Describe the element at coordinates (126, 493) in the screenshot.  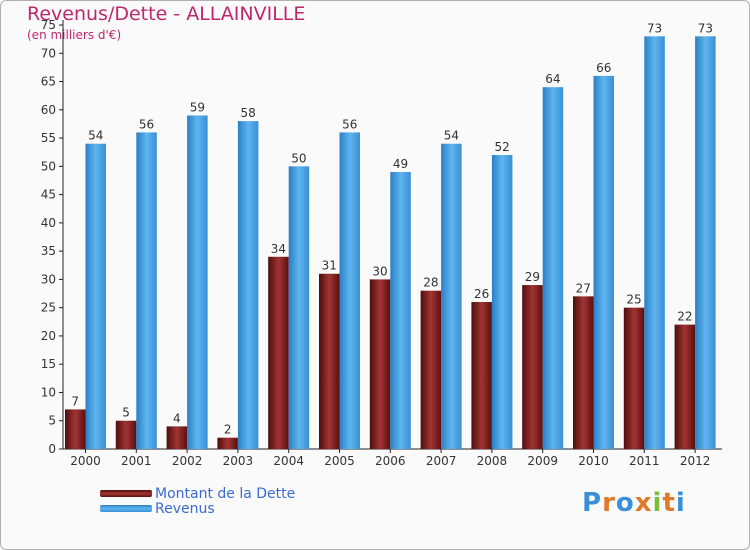
I see `legend-swatch-debt` at that location.